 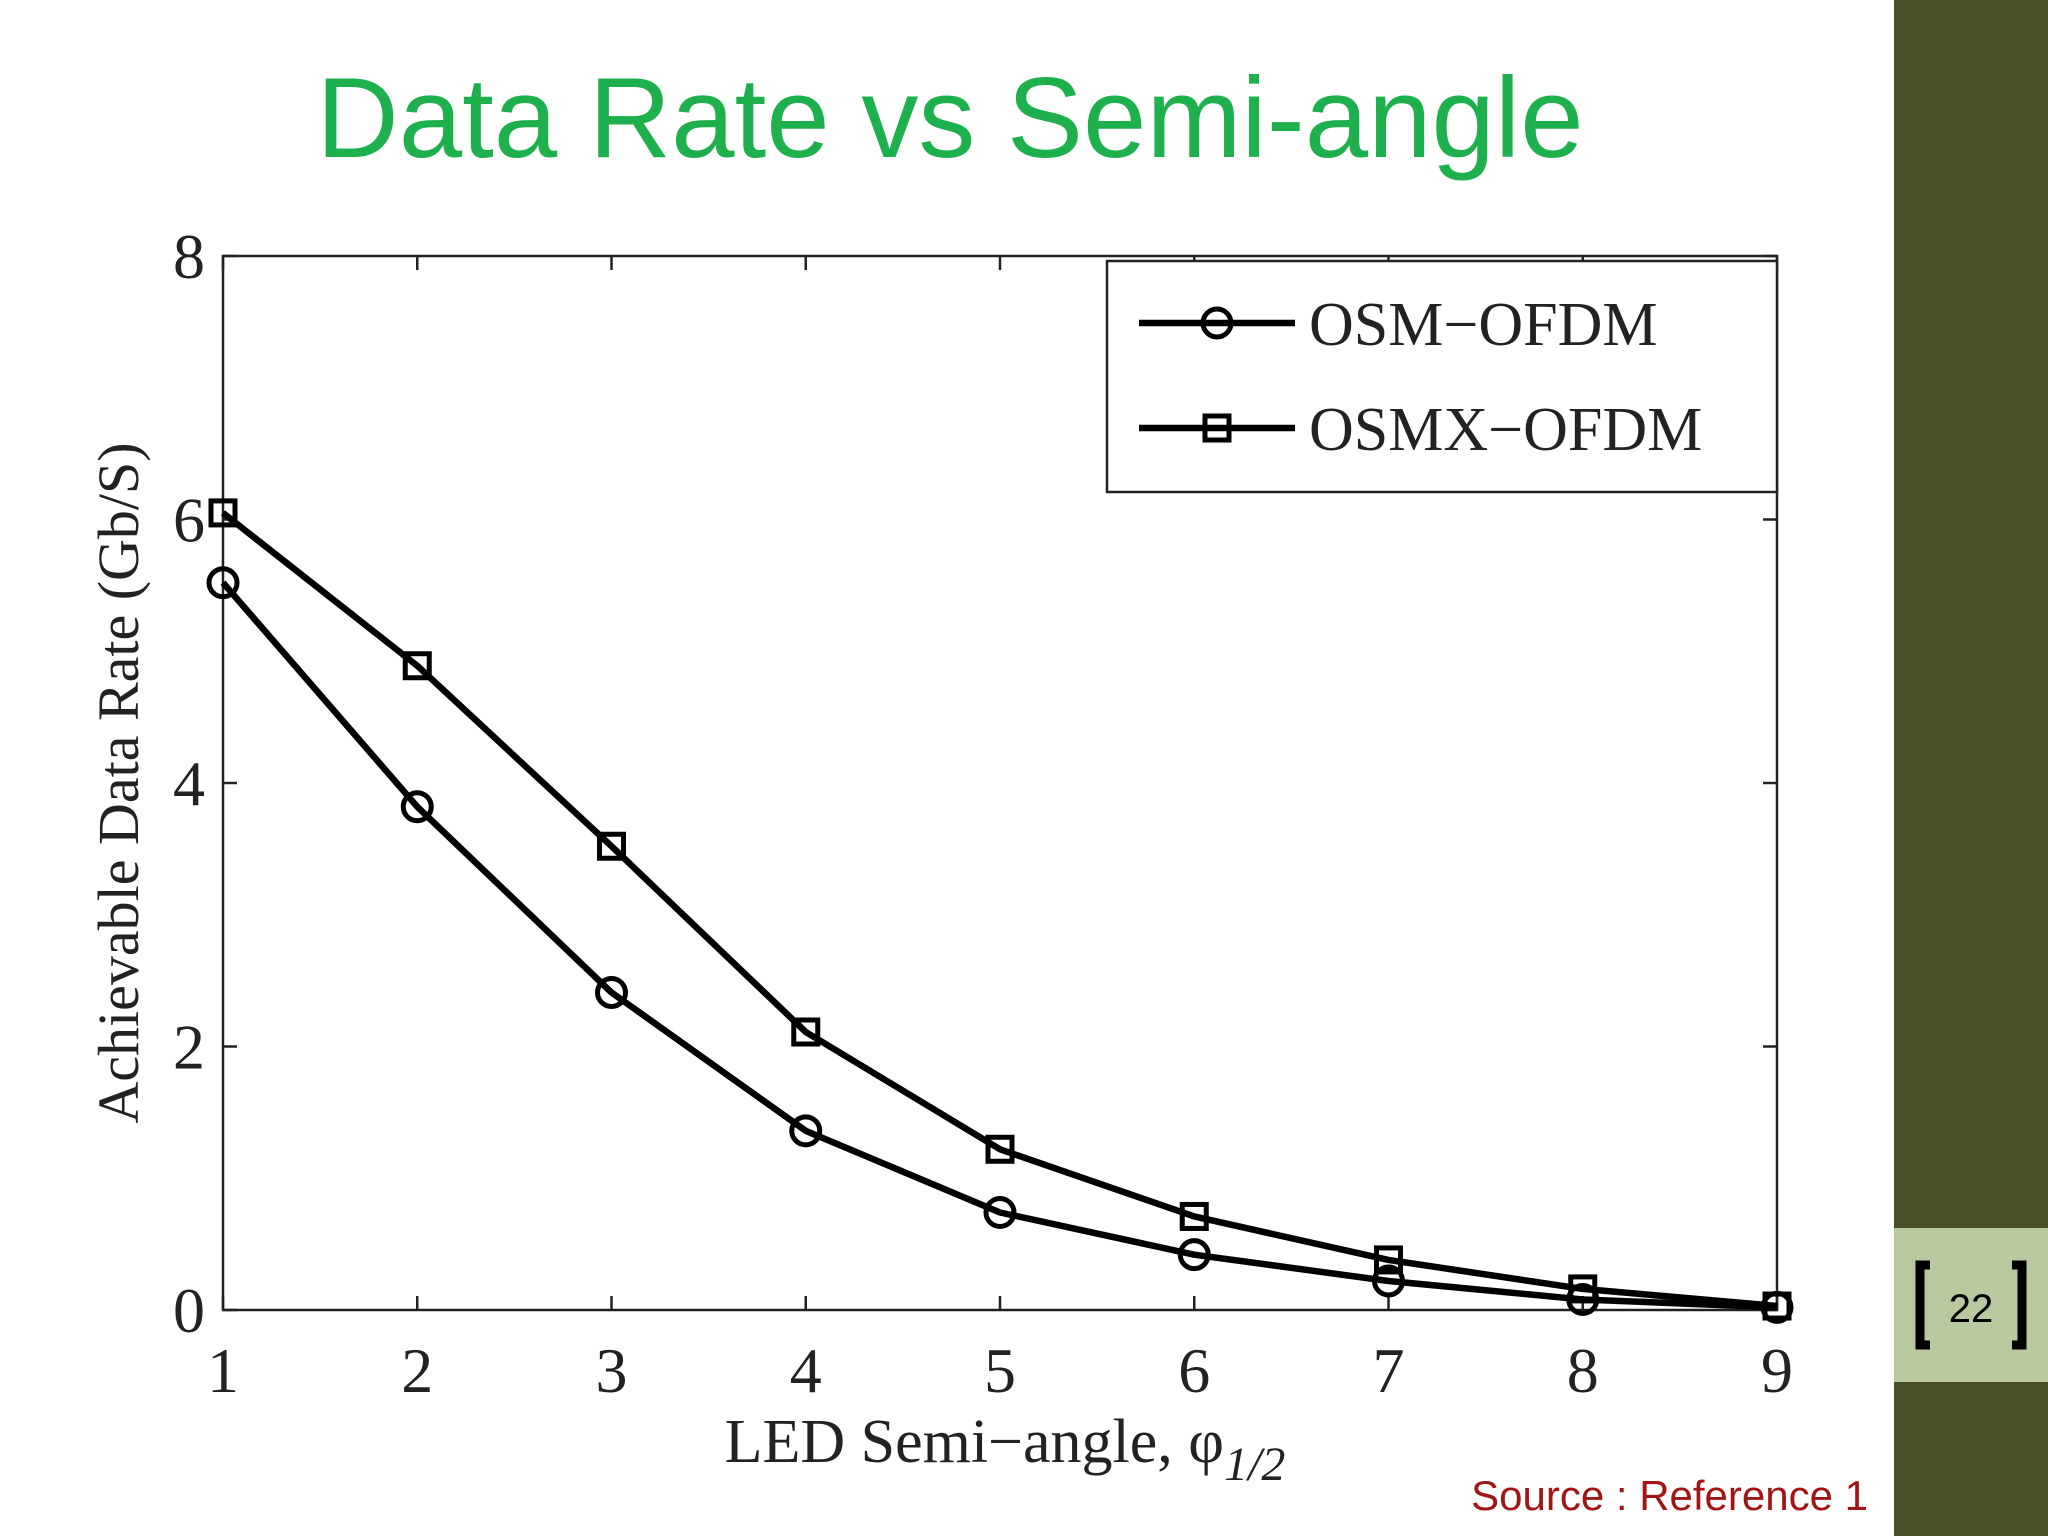 I want to click on y-tick-label: 6, so click(x=189, y=520).